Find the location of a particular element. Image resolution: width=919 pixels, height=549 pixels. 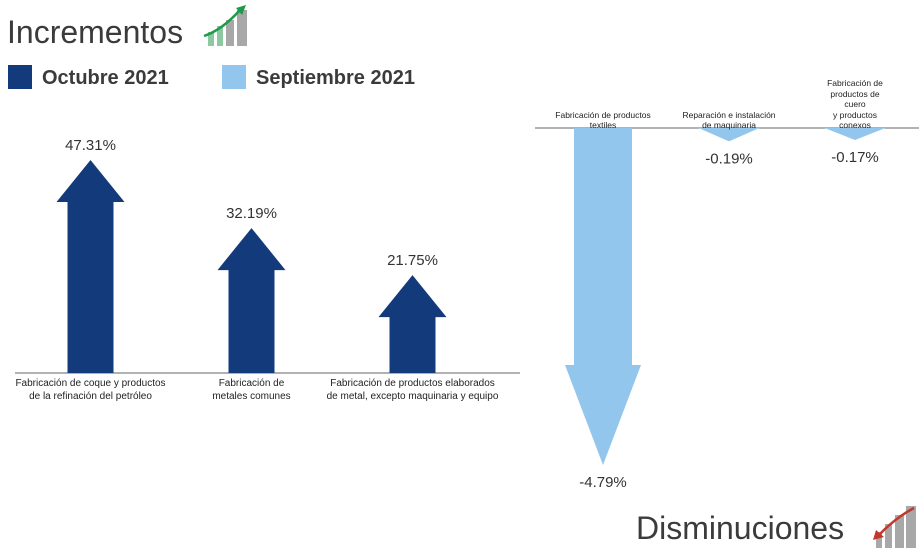

value-label: 32.19% is located at coordinates (251, 213).